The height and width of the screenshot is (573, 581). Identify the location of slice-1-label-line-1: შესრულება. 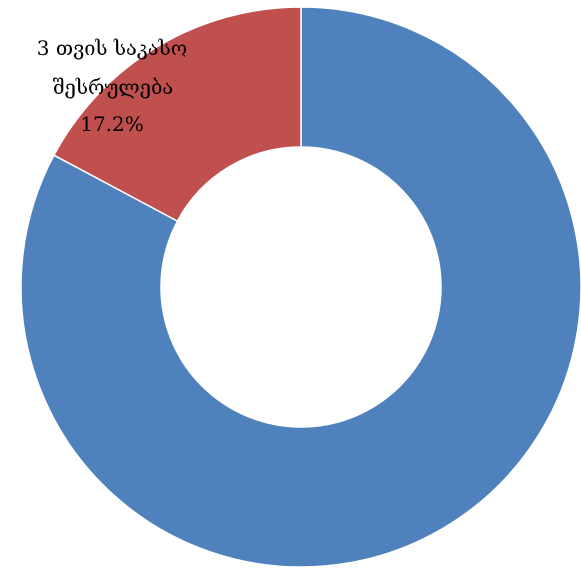
(113, 87).